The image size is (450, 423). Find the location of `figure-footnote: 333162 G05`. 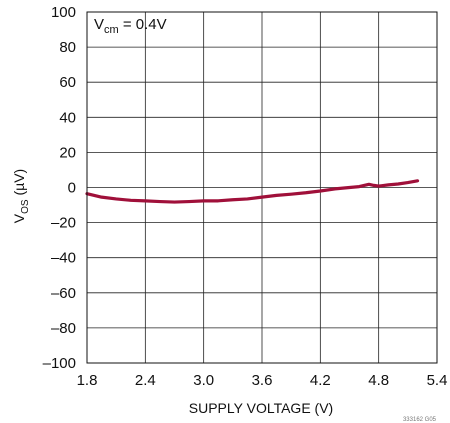

figure-footnote: 333162 G05 is located at coordinates (420, 420).